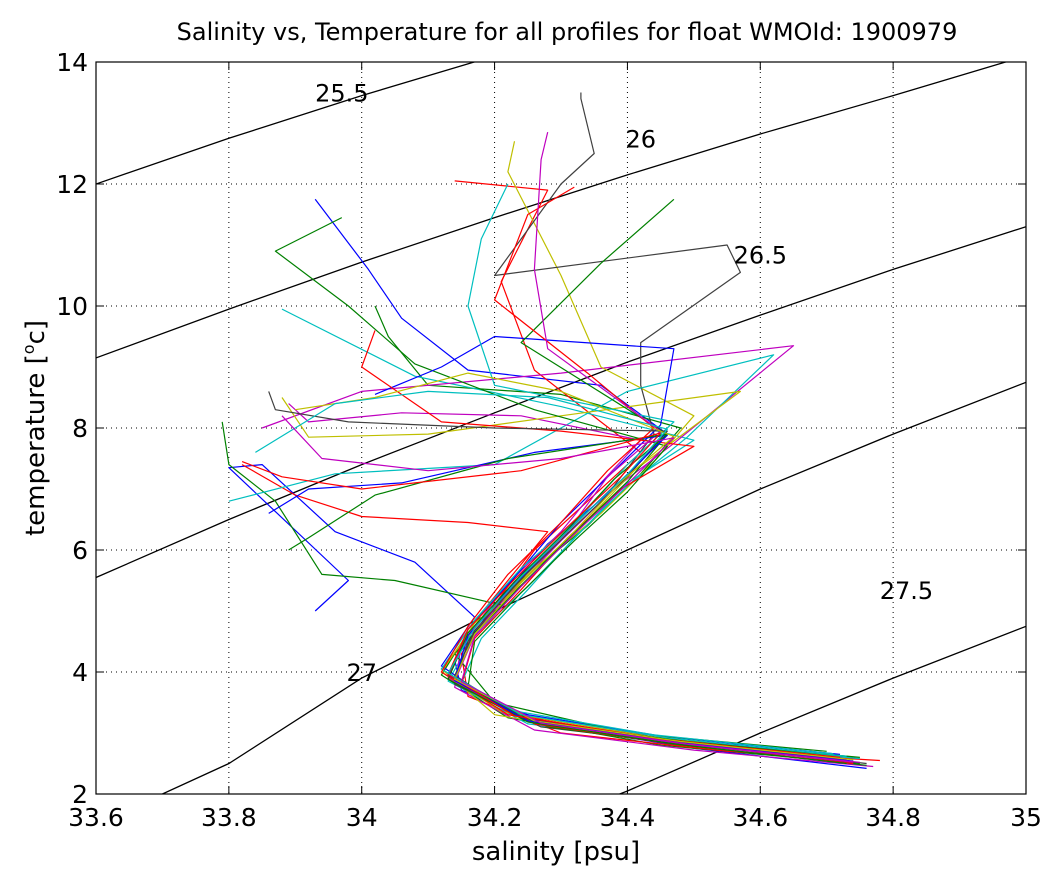 The width and height of the screenshot is (1050, 875). I want to click on y-axis-label-superscript: o, so click(28, 349).